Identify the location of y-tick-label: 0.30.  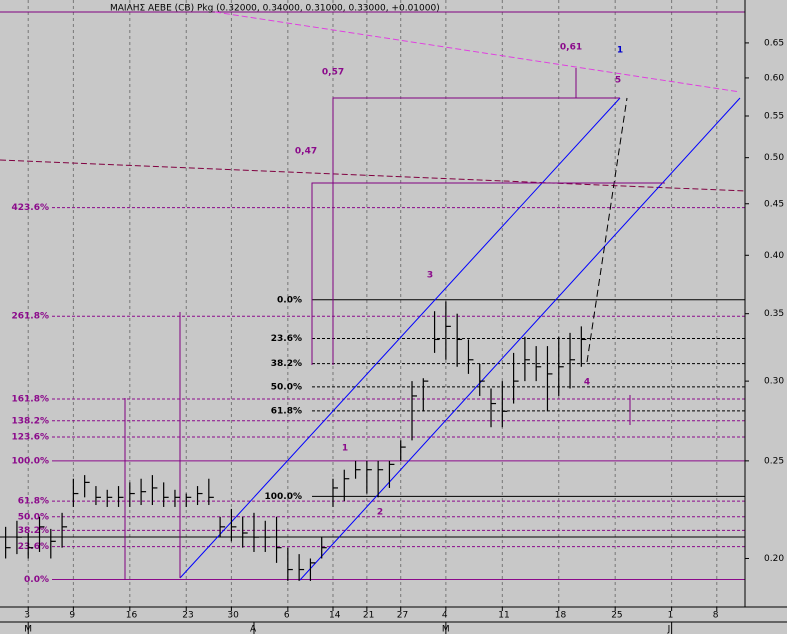
(774, 382).